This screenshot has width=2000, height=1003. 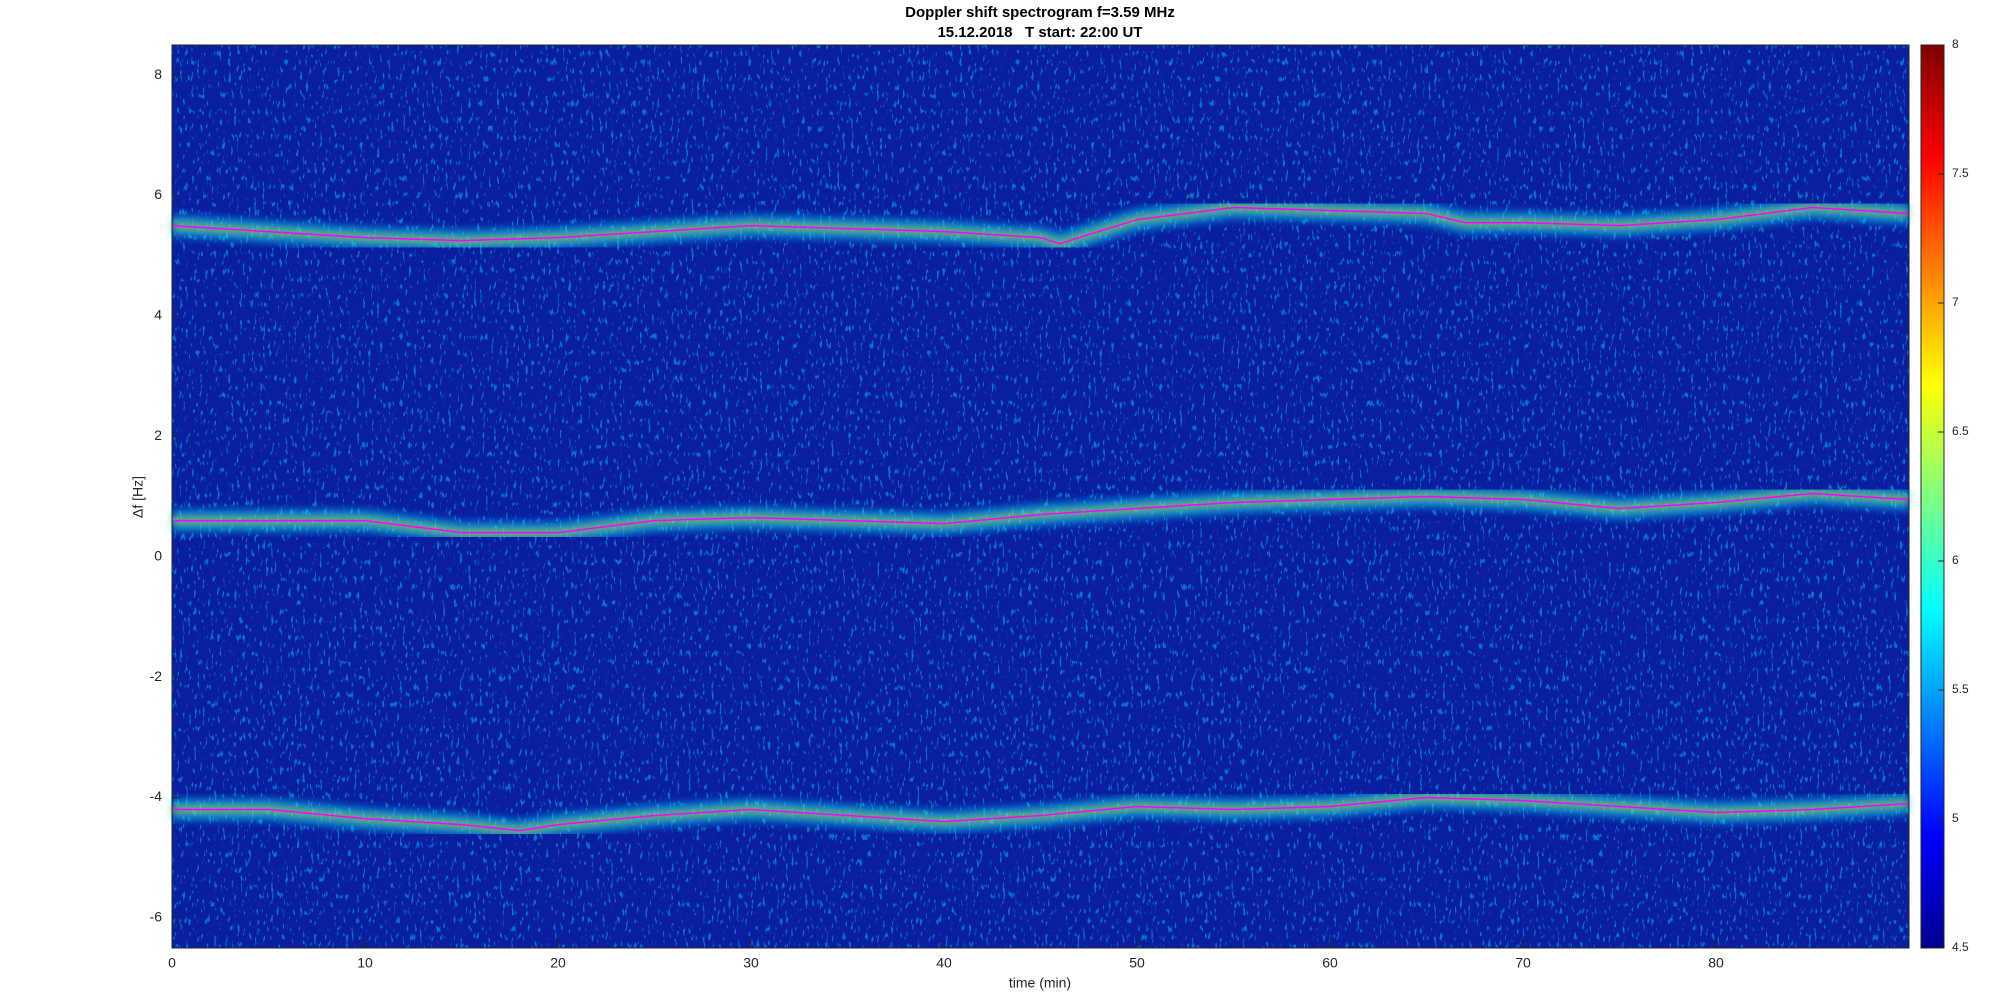 I want to click on x-tick-label: 50, so click(x=1137, y=963).